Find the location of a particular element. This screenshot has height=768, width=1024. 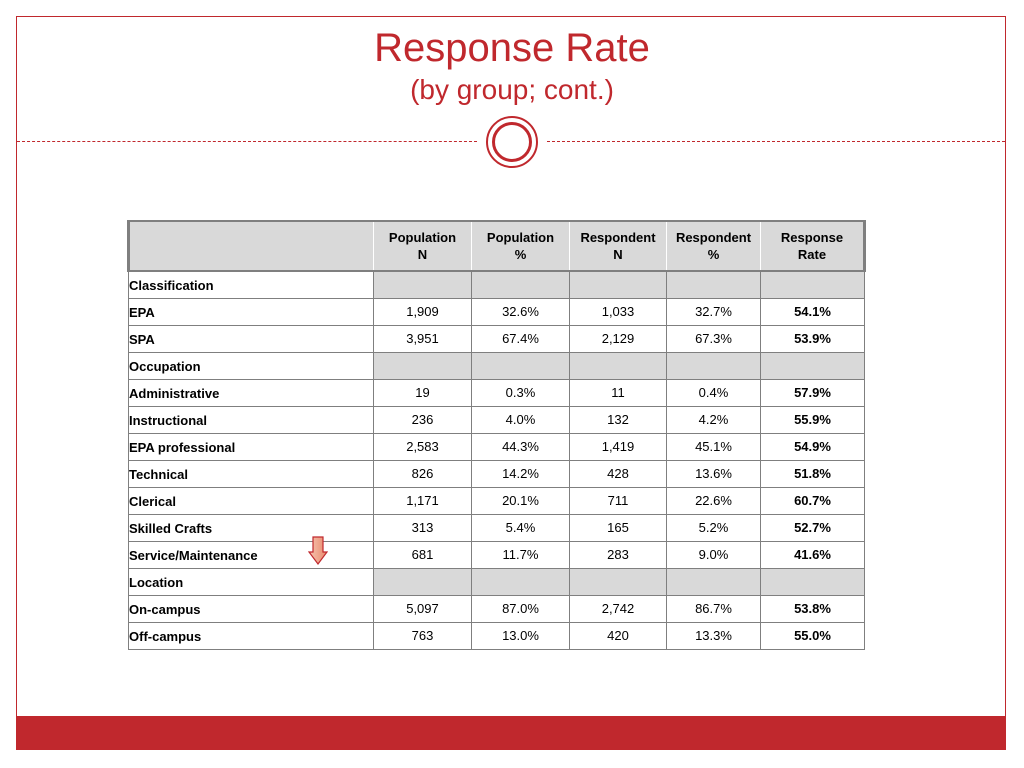

header-respondent-pct: Respondent% is located at coordinates (713, 246).